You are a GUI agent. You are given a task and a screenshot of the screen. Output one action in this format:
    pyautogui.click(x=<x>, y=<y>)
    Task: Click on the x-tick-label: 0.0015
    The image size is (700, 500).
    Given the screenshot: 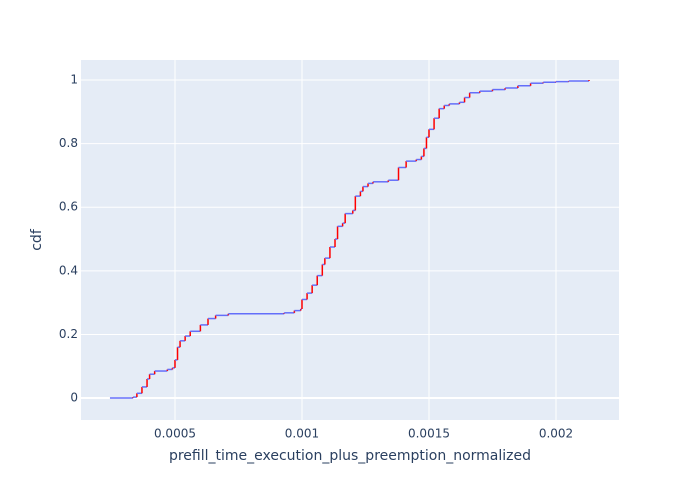 What is the action you would take?
    pyautogui.click(x=429, y=434)
    